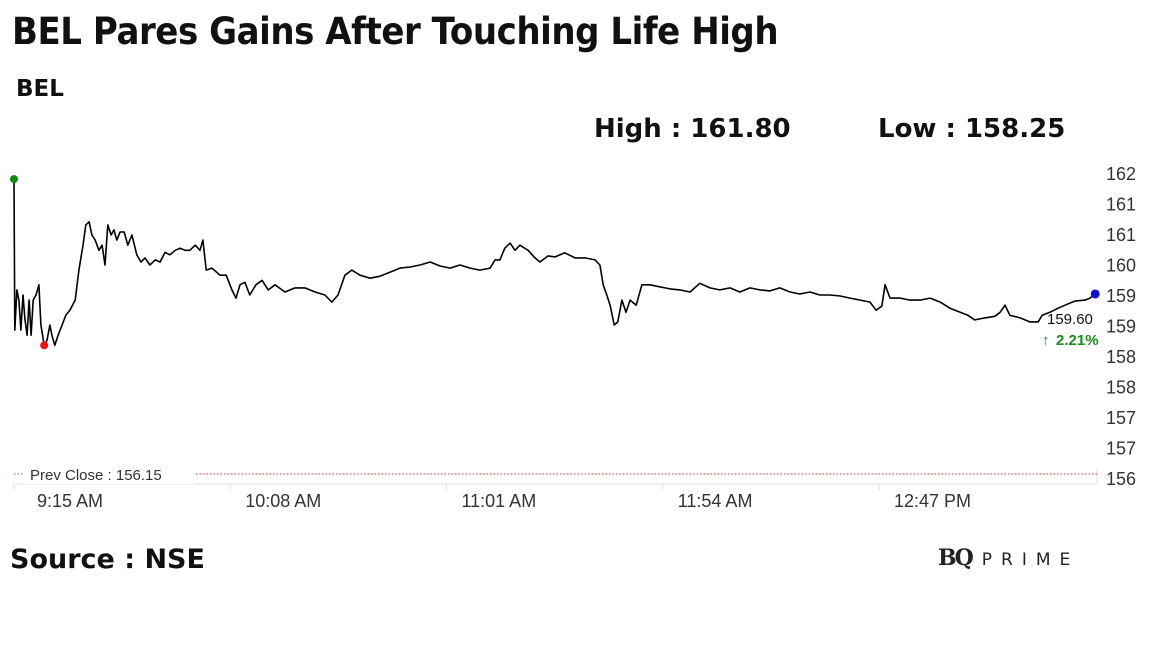 This screenshot has width=1152, height=648. I want to click on high-point-dot, so click(14, 179).